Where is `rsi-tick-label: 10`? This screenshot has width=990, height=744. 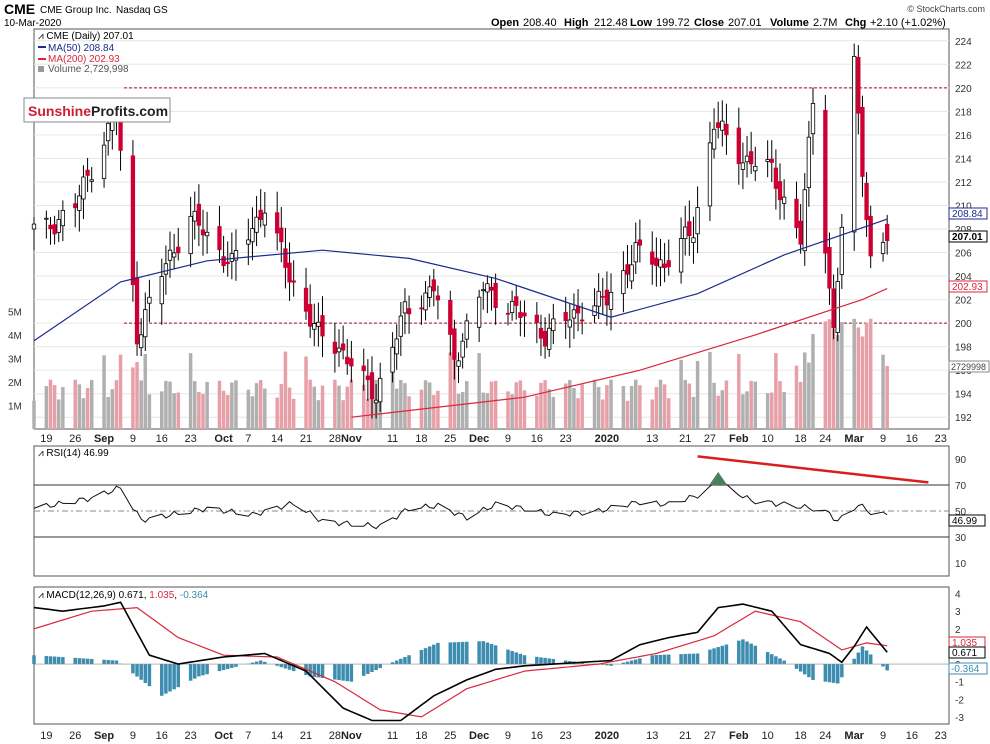 rsi-tick-label: 10 is located at coordinates (961, 564).